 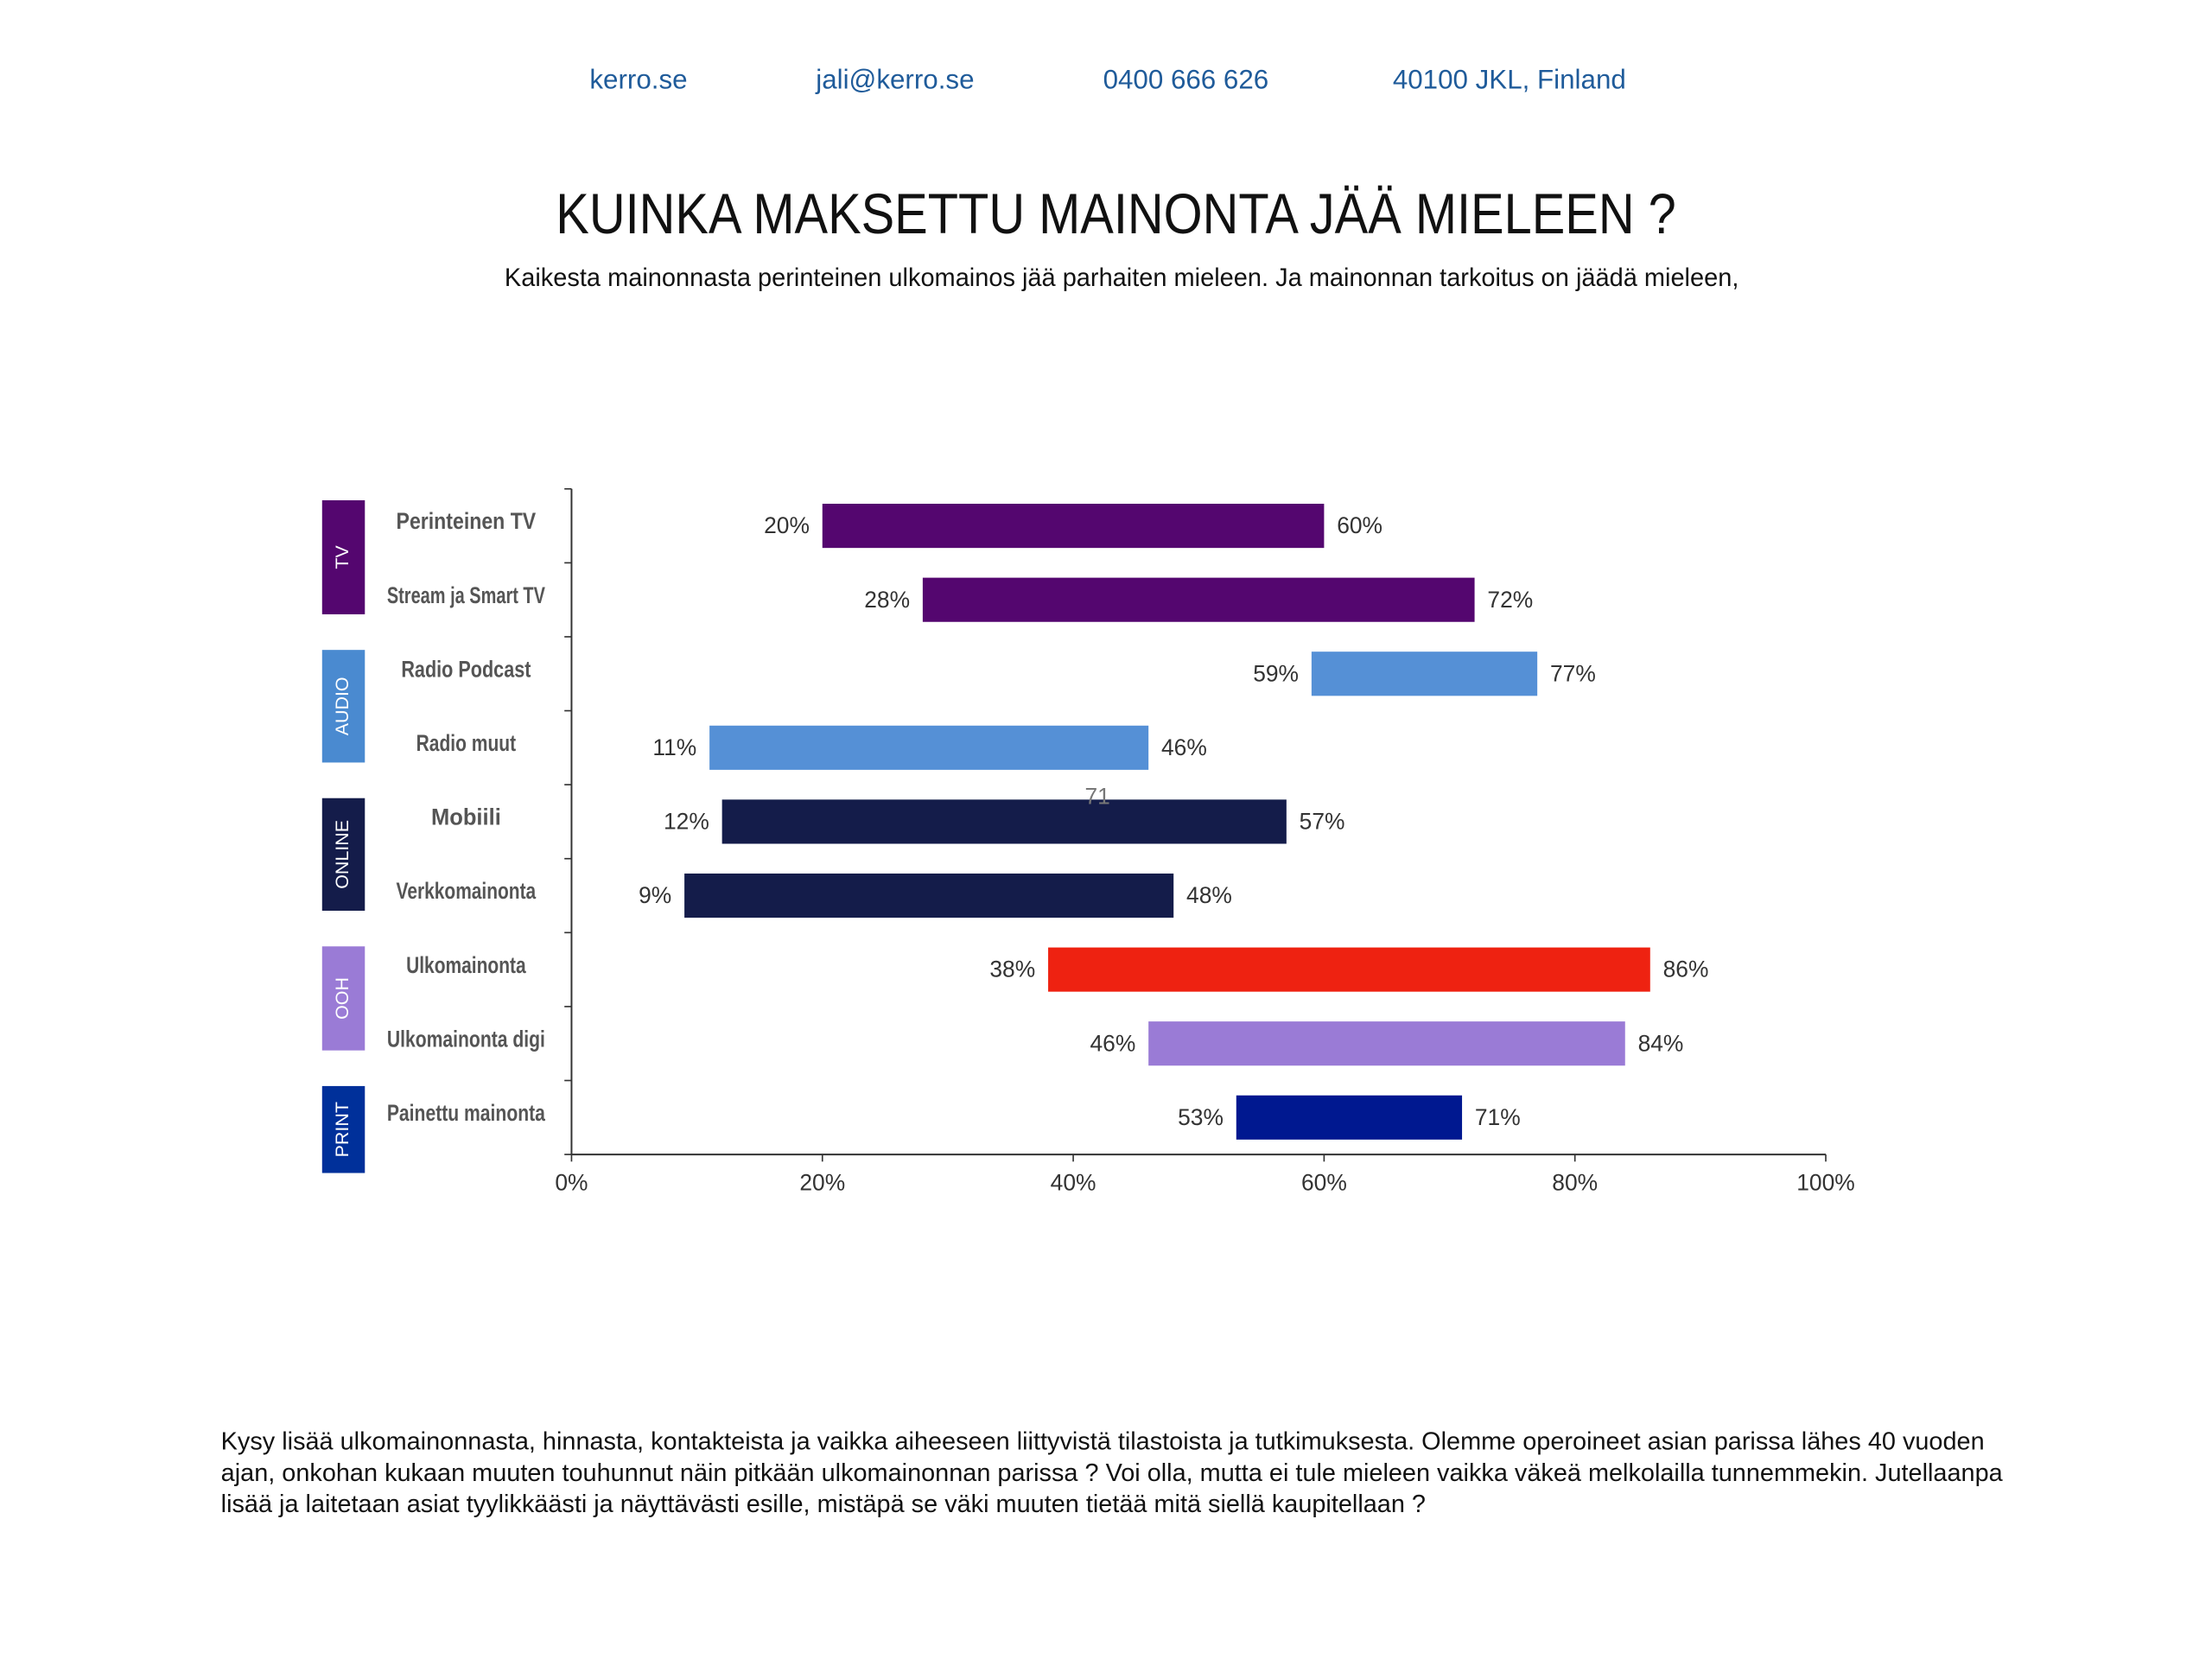 I want to click on value-label: 84%, so click(x=1661, y=1043).